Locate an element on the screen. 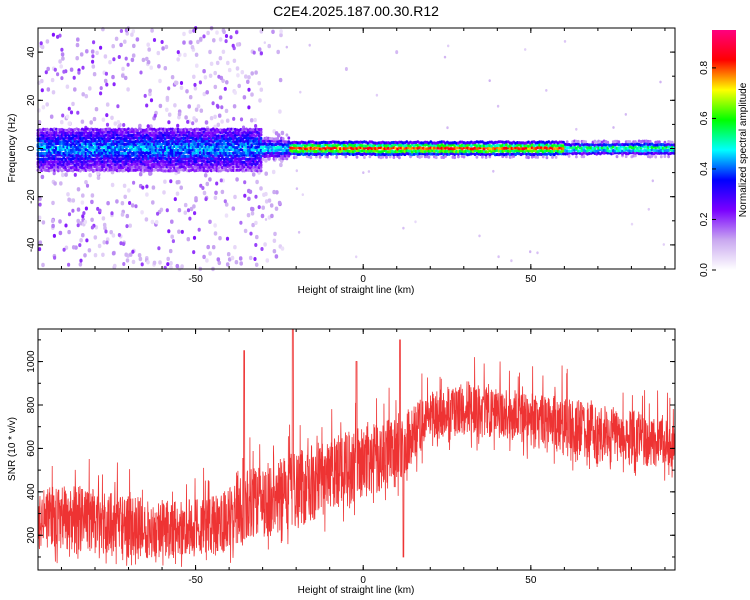 This screenshot has height=600, width=750. y-tick-label: 400 is located at coordinates (31, 491).